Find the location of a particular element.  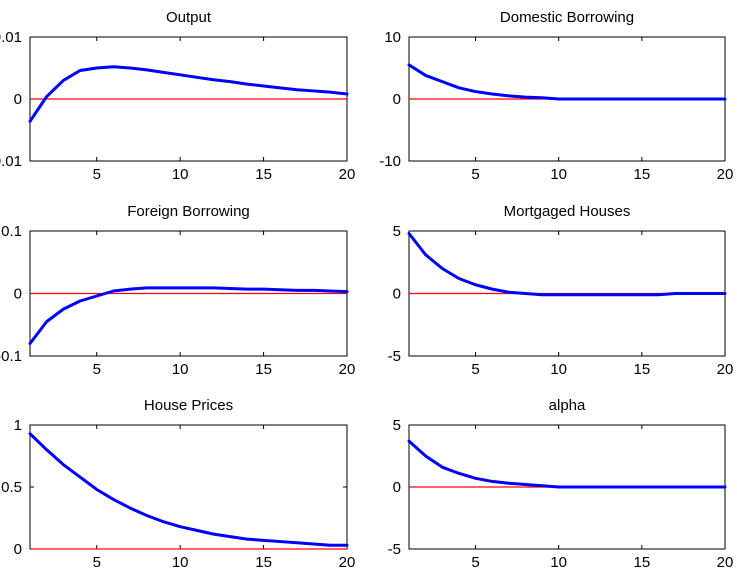

subplot-3: Foreign Borrowing 5 10 15 20 -0.1 0 0.1 is located at coordinates (177, 290).